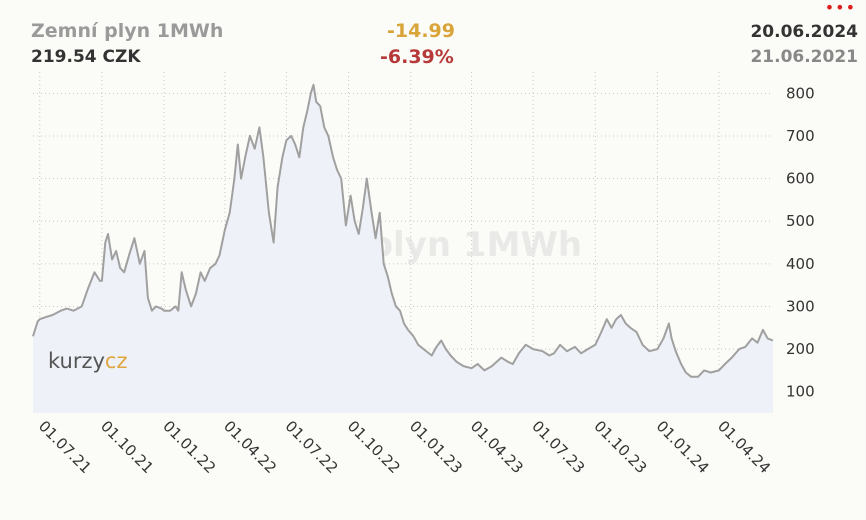  I want to click on y-tick-label: 400, so click(800, 264).